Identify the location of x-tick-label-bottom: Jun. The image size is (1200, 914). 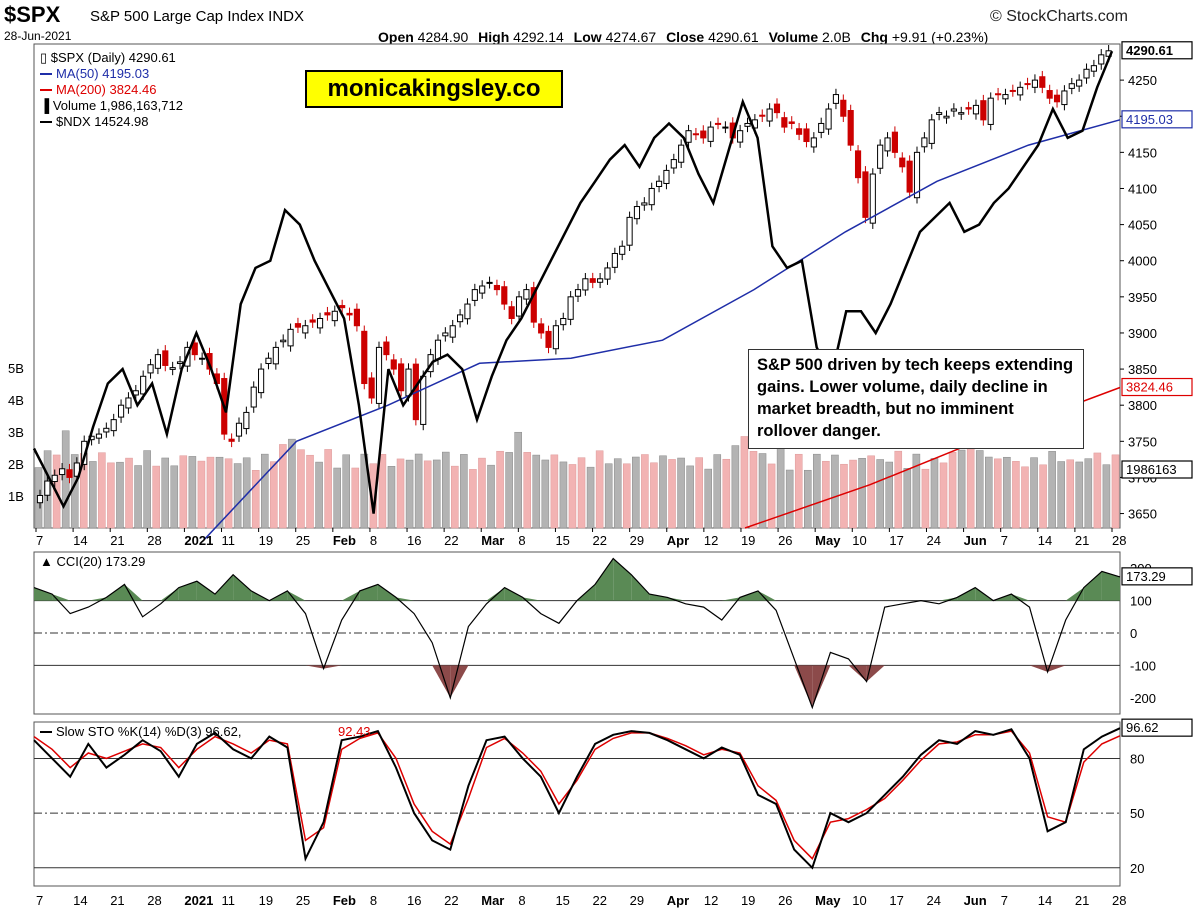
(975, 900).